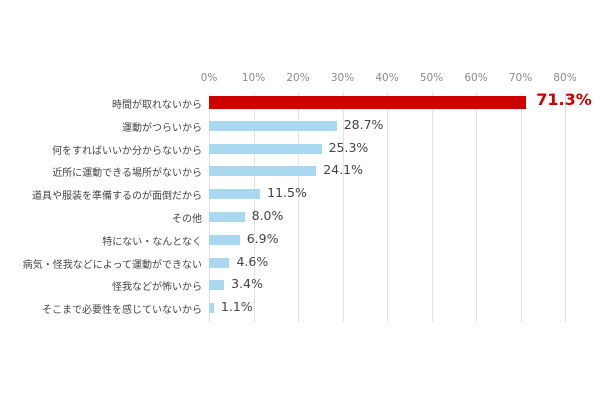 The height and width of the screenshot is (400, 600). I want to click on x-tick-label: 20%, so click(298, 78).